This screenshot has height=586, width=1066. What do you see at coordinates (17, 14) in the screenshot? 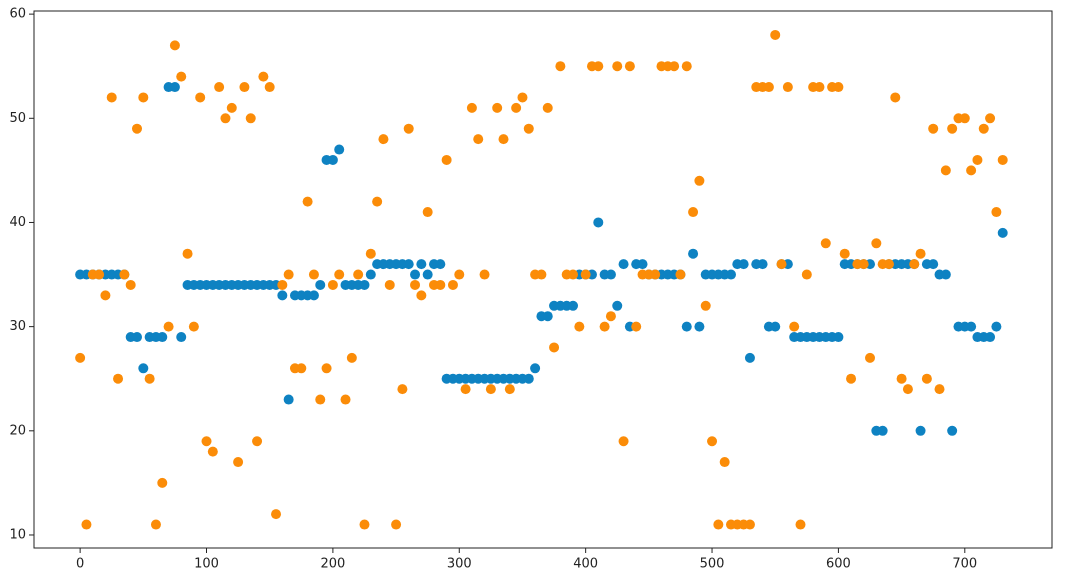
I see `y-tick-label: 60` at bounding box center [17, 14].